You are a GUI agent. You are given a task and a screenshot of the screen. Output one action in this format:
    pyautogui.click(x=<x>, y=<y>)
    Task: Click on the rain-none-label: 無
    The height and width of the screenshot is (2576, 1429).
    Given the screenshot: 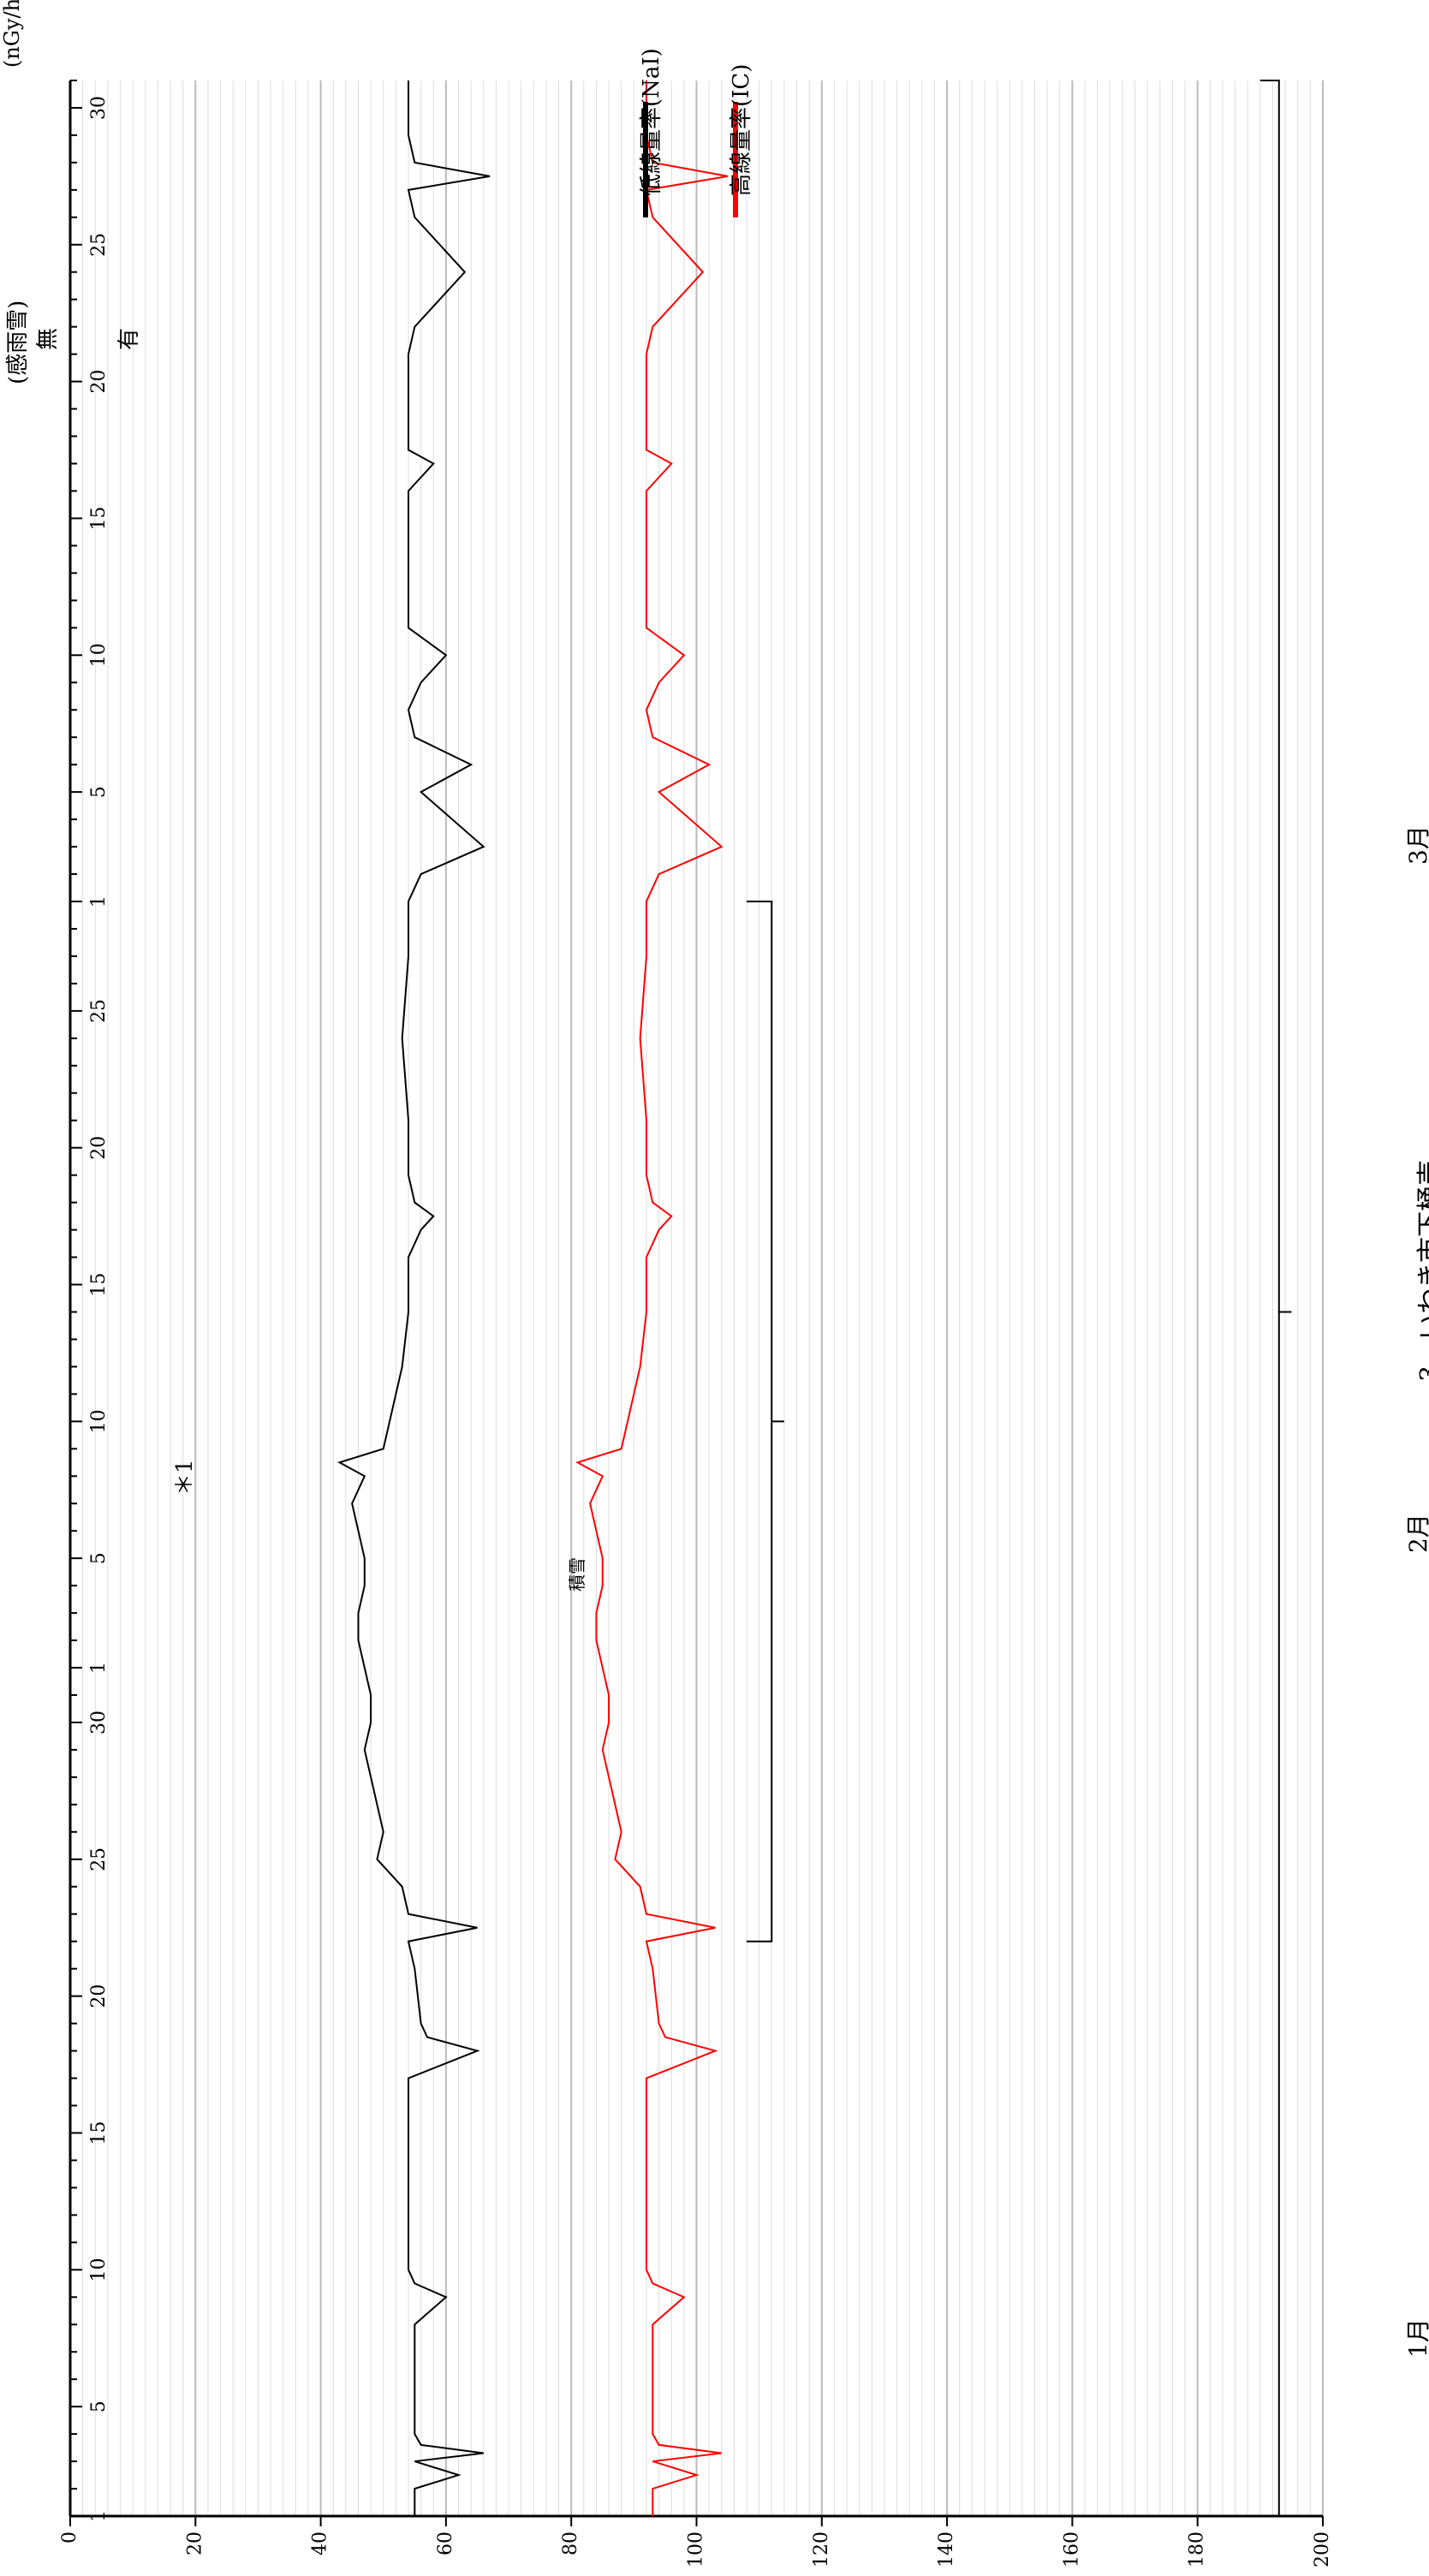 What is the action you would take?
    pyautogui.click(x=48, y=339)
    